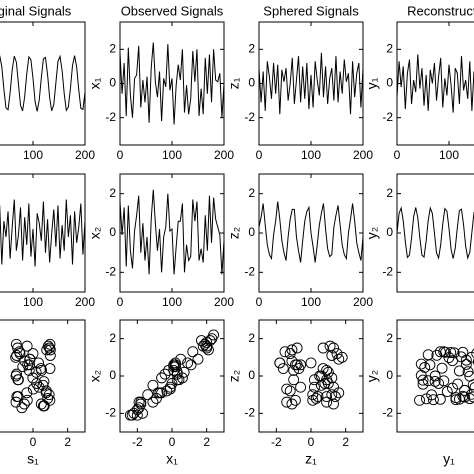 The width and height of the screenshot is (474, 474). I want to click on panel: 0 100 200 -2 0 2 Observed Signals x₁, so click(161, 82).